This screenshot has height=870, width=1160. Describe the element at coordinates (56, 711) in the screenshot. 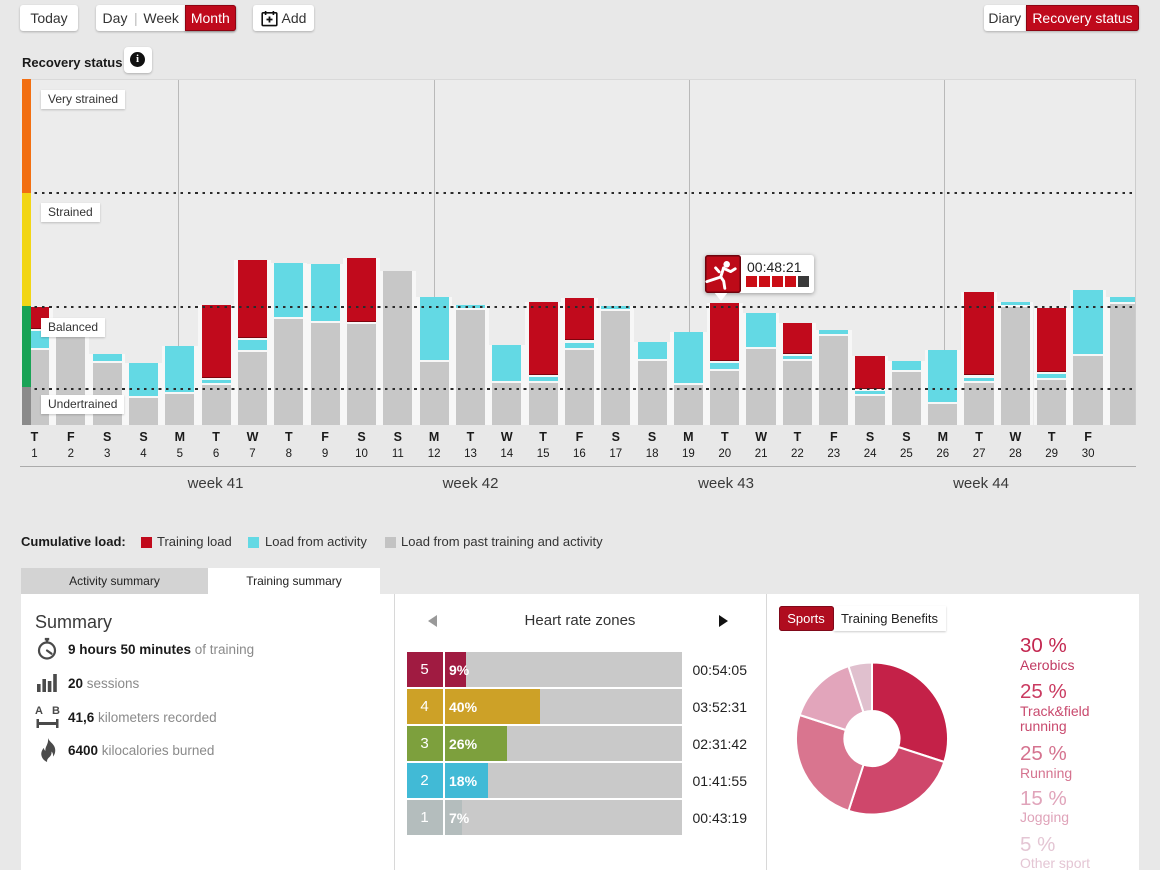

I see `svg-text: B` at that location.